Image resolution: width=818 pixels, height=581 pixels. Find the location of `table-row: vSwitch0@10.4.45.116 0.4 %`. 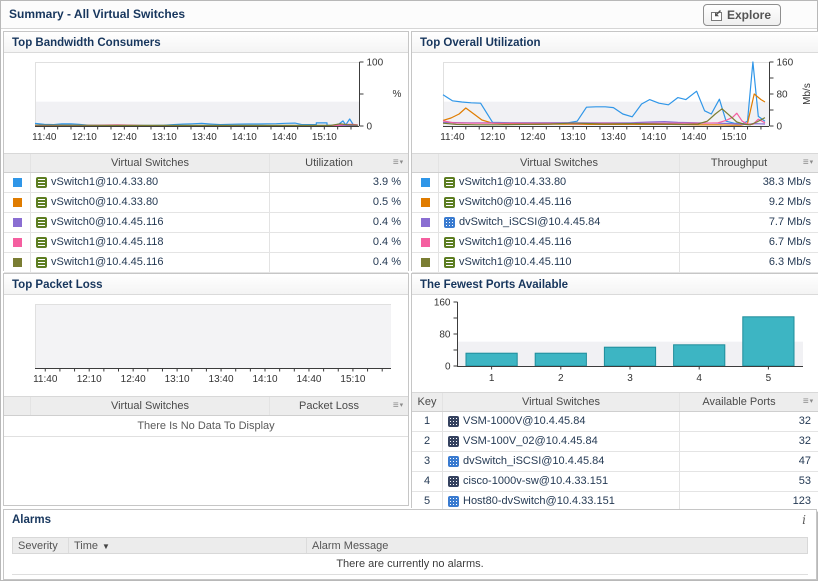

table-row: vSwitch0@10.4.45.116 0.4 % is located at coordinates (206, 223).